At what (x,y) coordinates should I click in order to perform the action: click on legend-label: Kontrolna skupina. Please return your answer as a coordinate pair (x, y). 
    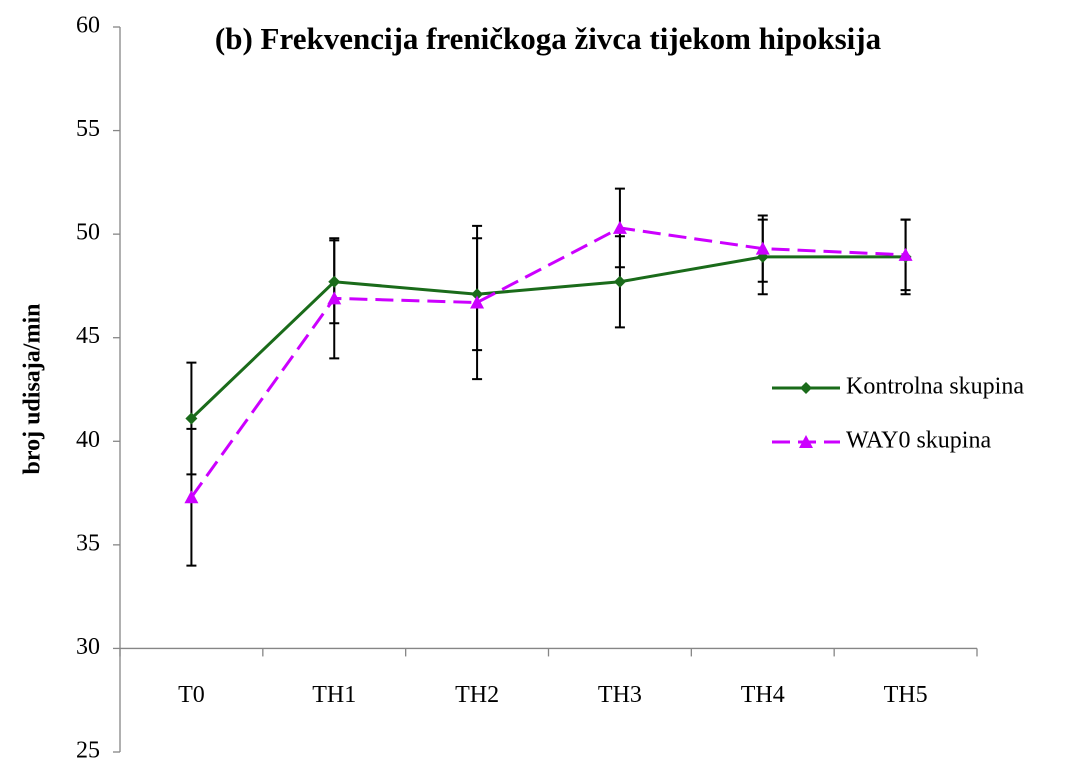
    Looking at the image, I should click on (935, 387).